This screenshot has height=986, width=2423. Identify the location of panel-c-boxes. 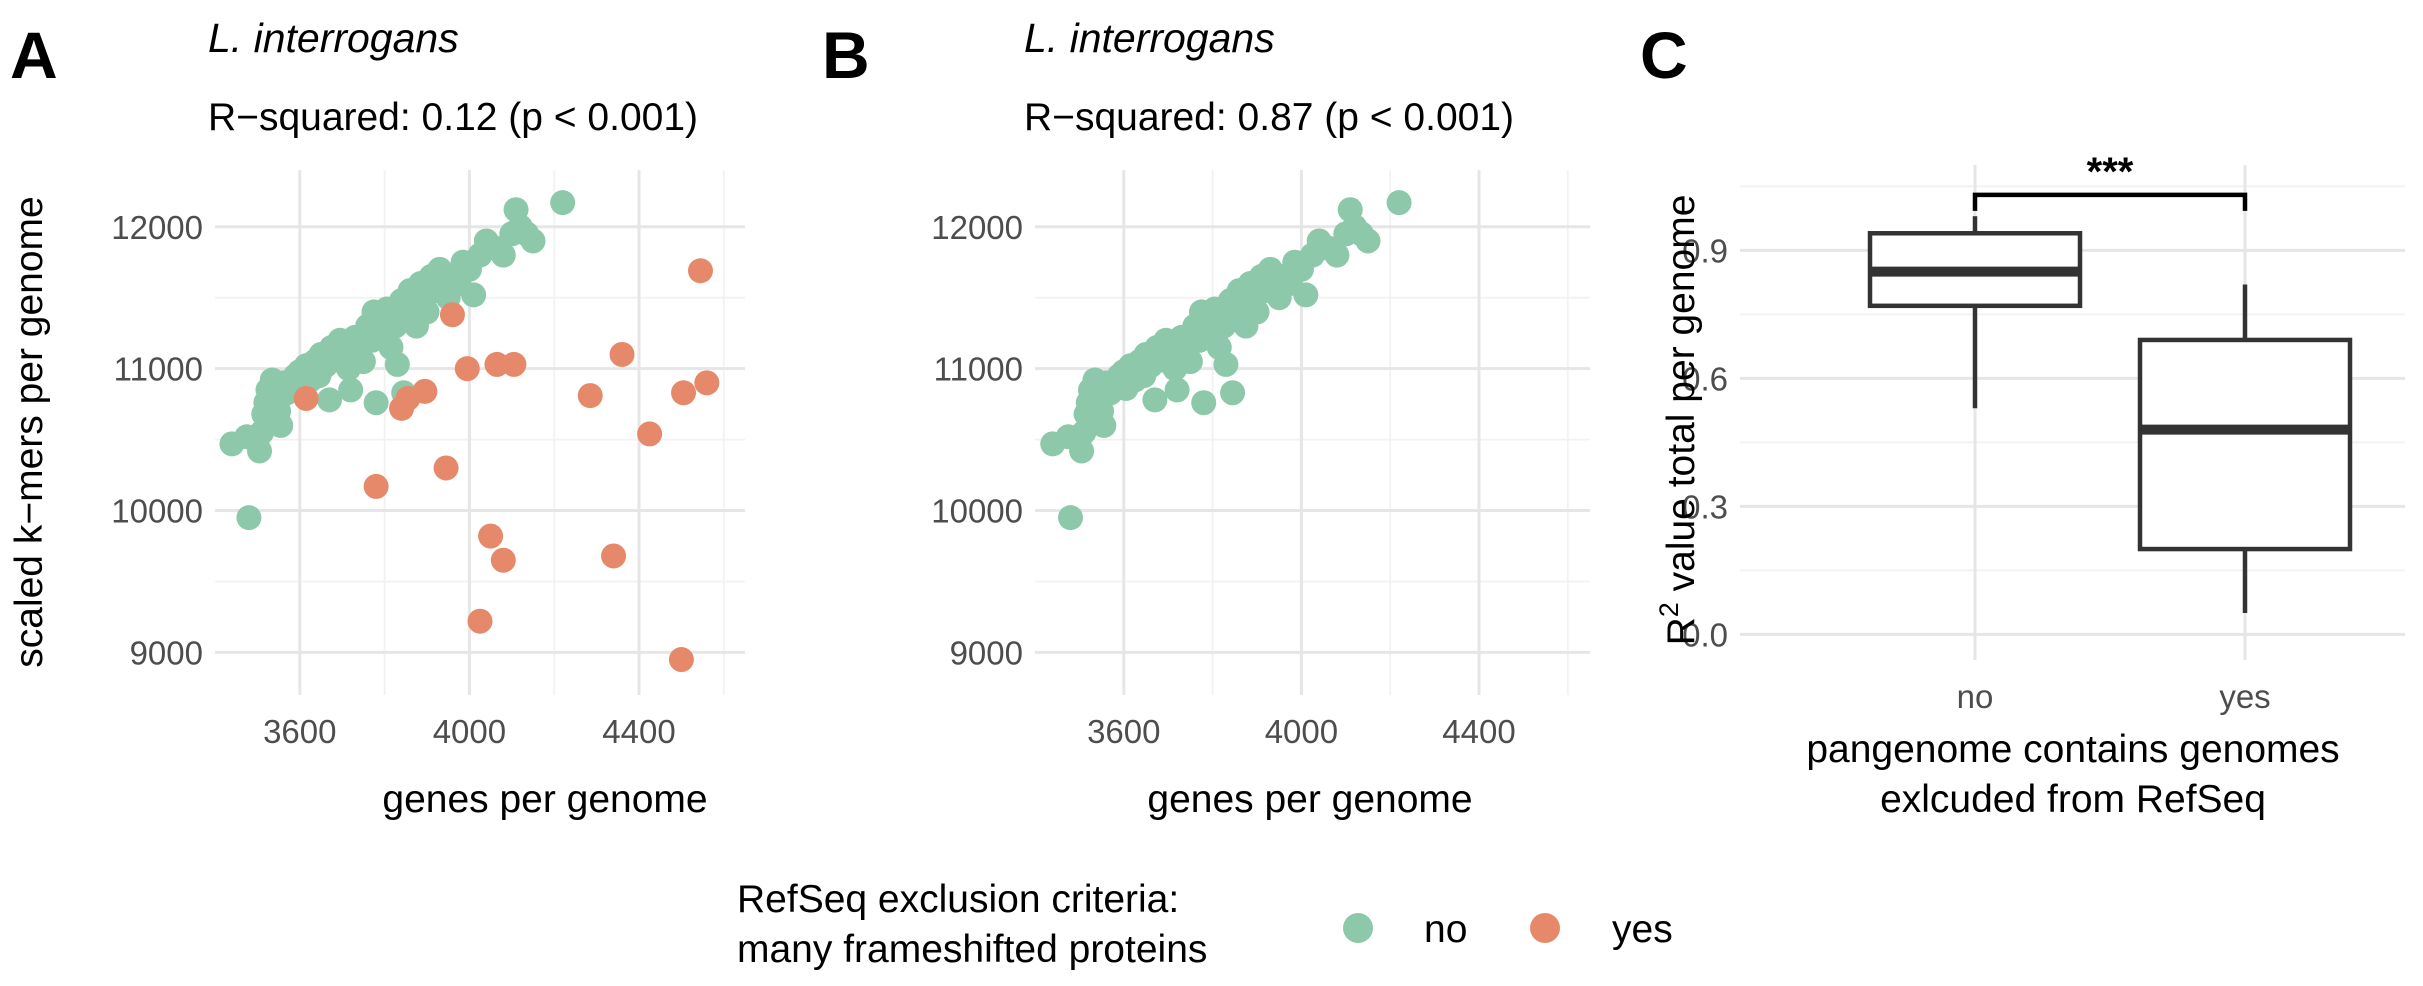
(2110, 415).